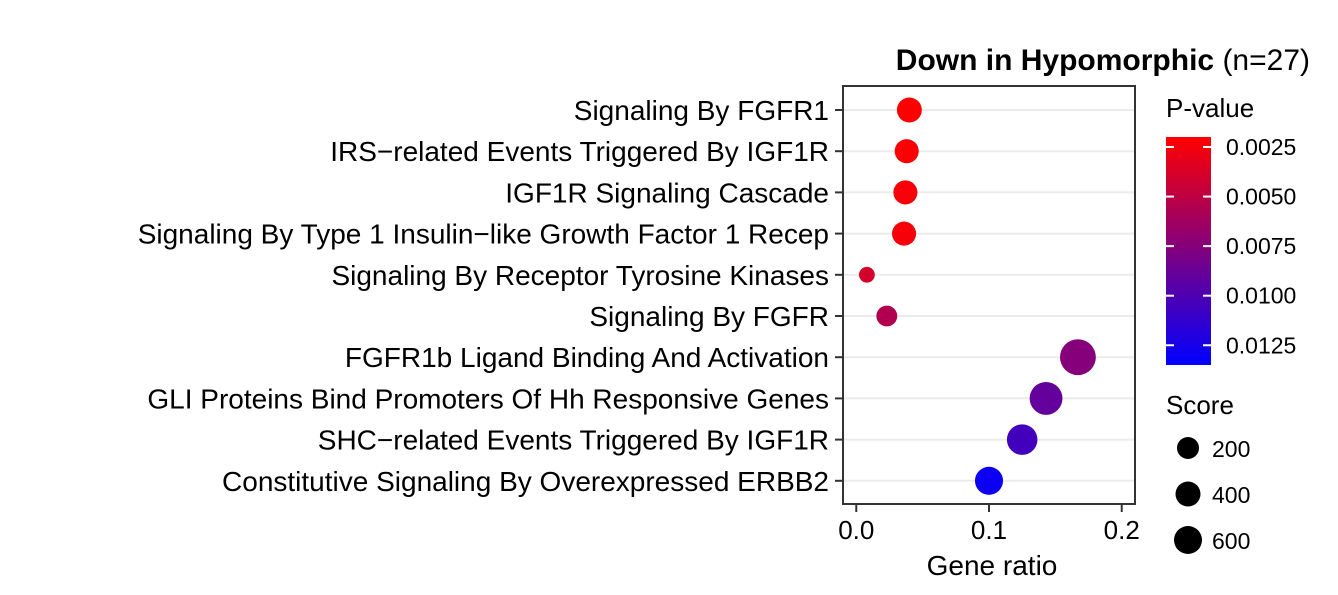 The image size is (1338, 595). I want to click on y-tick-label: FGFR1b Ligand Binding And Activation, so click(587, 357).